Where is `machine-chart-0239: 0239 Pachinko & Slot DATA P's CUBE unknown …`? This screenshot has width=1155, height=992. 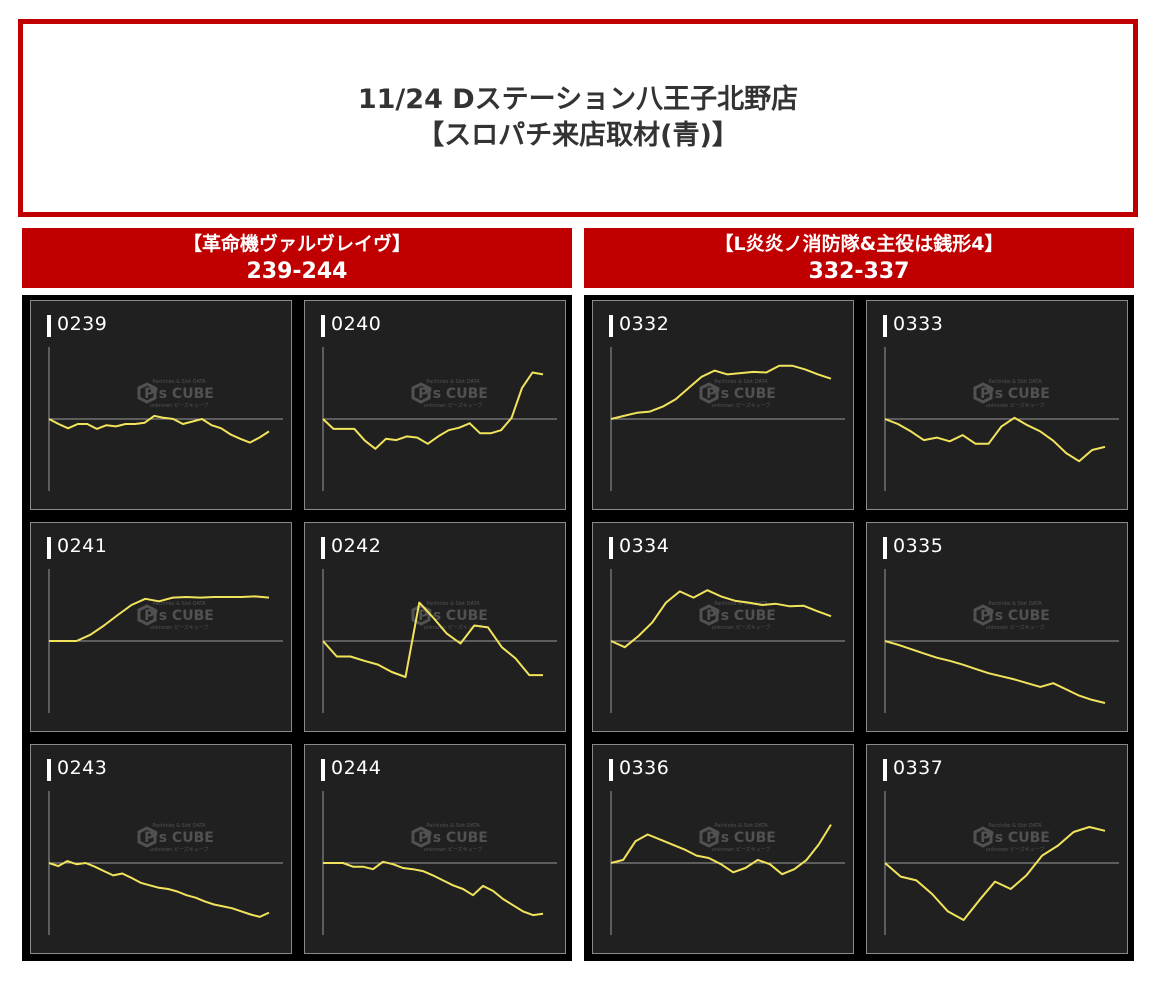
machine-chart-0239: 0239 Pachinko & Slot DATA P's CUBE unknown … is located at coordinates (161, 405).